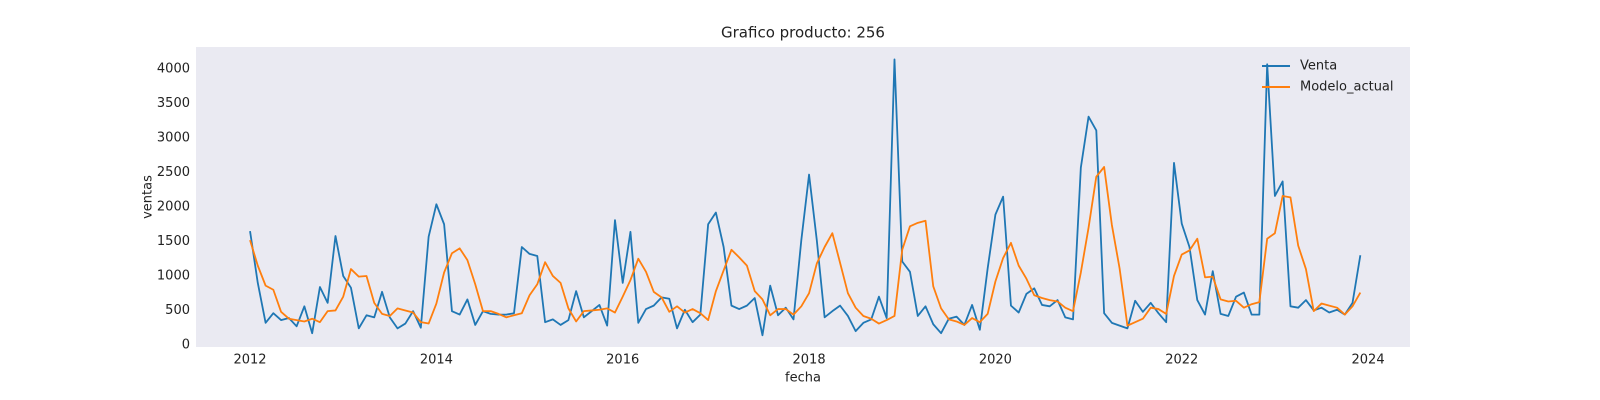 Image resolution: width=1600 pixels, height=400 pixels. What do you see at coordinates (173, 241) in the screenshot?
I see `y-tick-label: 1500` at bounding box center [173, 241].